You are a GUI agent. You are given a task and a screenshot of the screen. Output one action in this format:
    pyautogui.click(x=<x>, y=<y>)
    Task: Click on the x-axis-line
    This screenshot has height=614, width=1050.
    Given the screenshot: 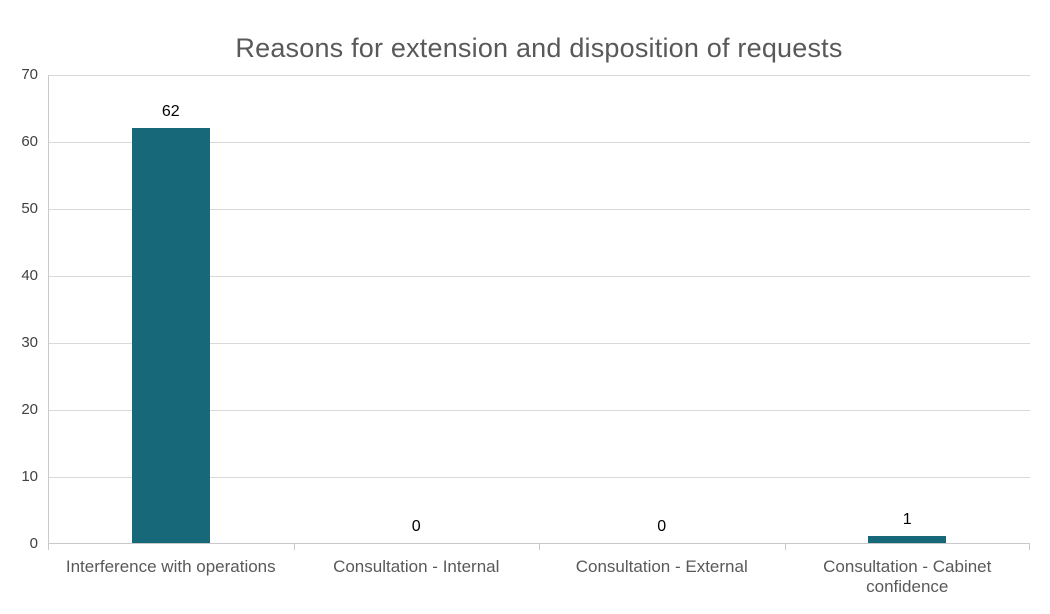 What is the action you would take?
    pyautogui.click(x=539, y=543)
    